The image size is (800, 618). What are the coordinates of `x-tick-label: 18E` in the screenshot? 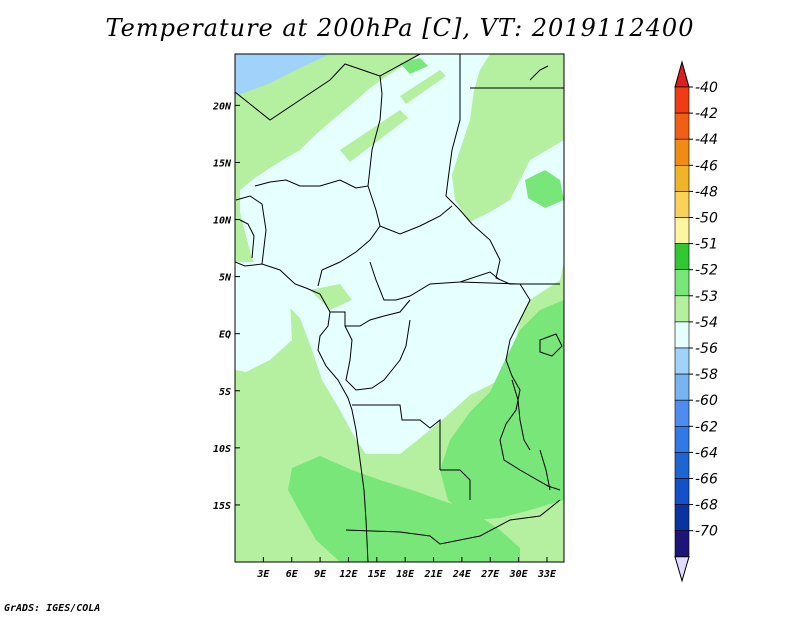 It's located at (405, 574).